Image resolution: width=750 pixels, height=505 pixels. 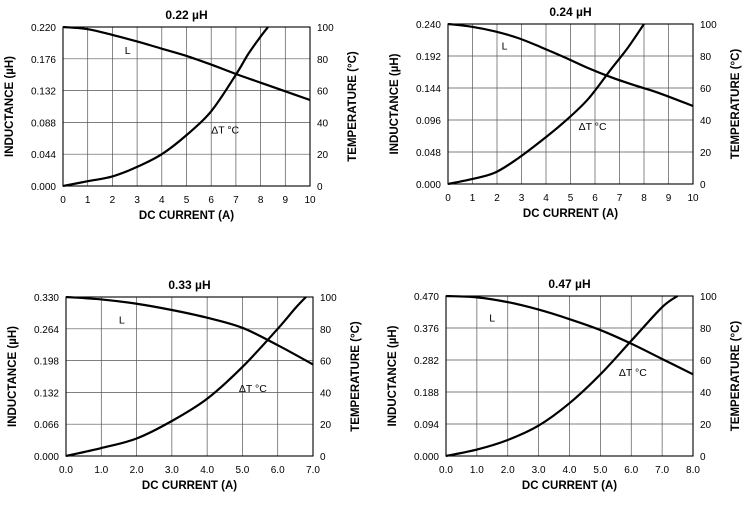 What do you see at coordinates (172, 470) in the screenshot?
I see `x-tick-label: 3.0` at bounding box center [172, 470].